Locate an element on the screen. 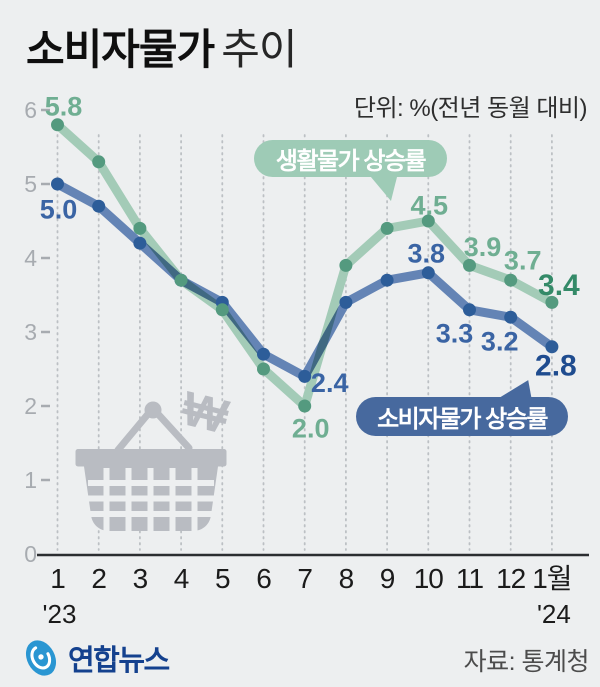 The width and height of the screenshot is (600, 687). y-tick-label: 4 is located at coordinates (30, 258).